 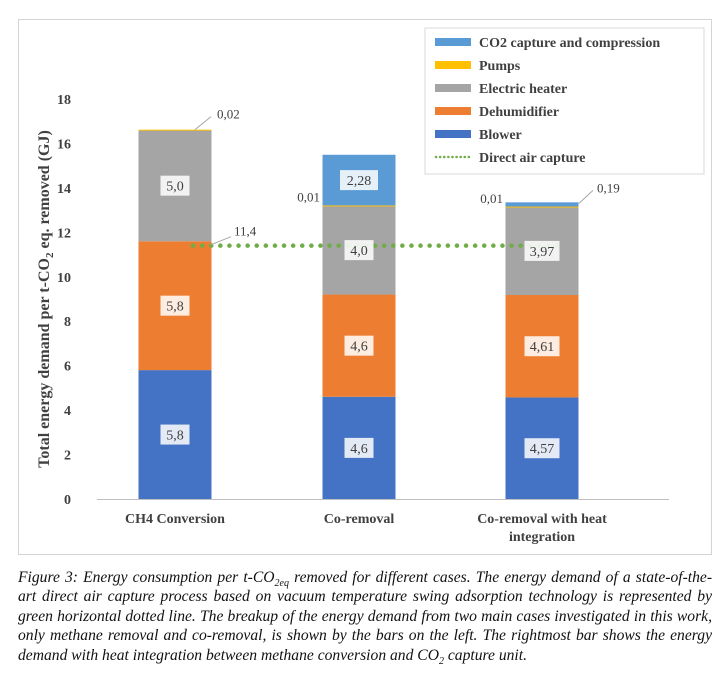 I want to click on data-label-electric-heater-0: 5,0, so click(x=175, y=187).